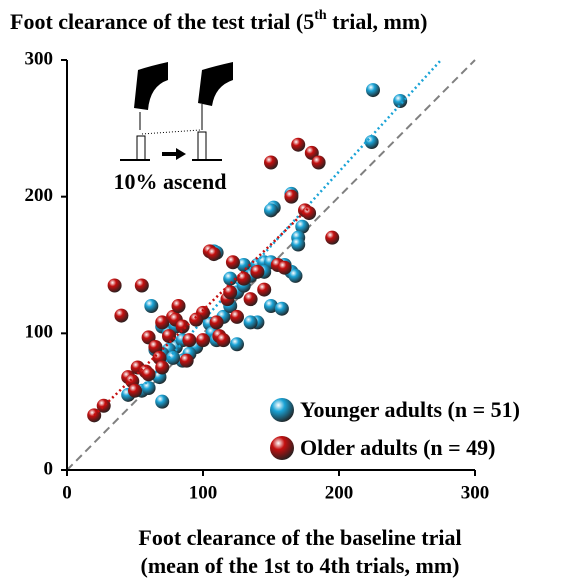  Describe the element at coordinates (39, 58) in the screenshot. I see `y-tick-label: 300` at that location.